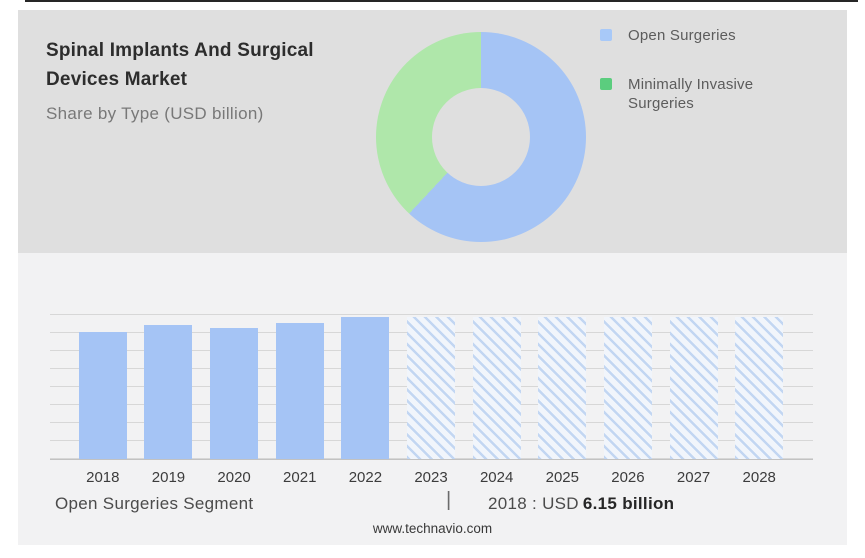 The height and width of the screenshot is (558, 865). I want to click on forecast-bar-2023, so click(431, 388).